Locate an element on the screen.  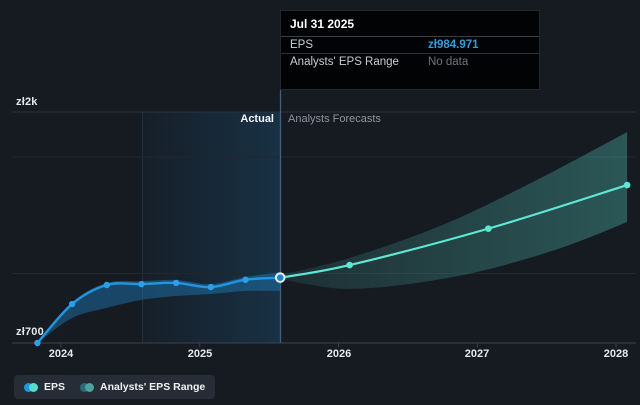
selected-point is located at coordinates (280, 277).